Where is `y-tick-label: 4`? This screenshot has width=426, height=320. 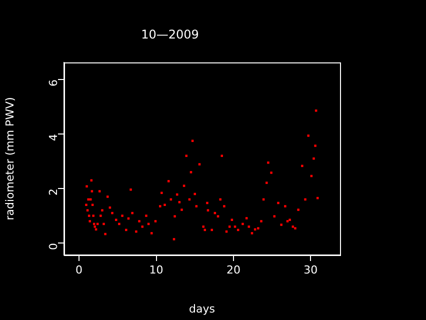
y-tick-label: 4 is located at coordinates (53, 138).